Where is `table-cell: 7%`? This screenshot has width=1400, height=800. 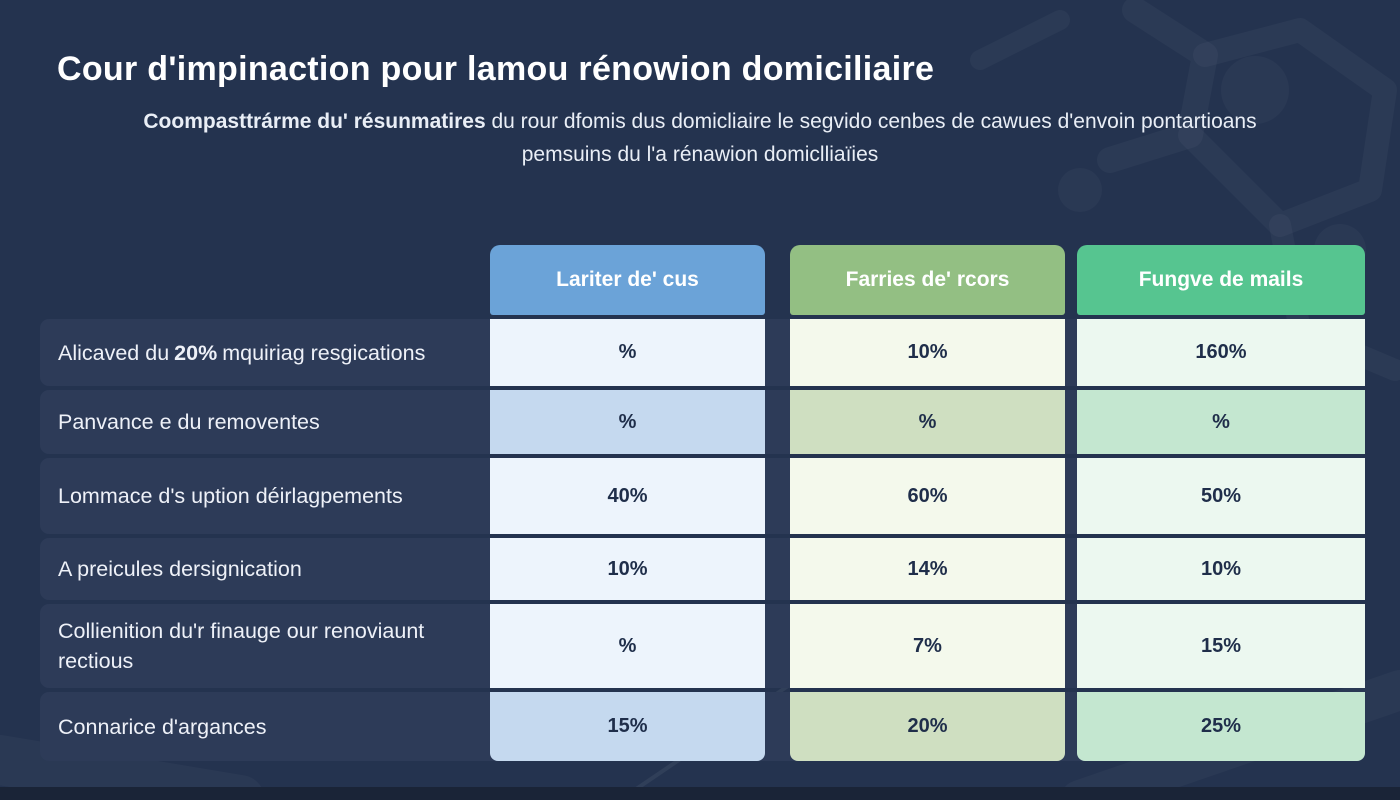
table-cell: 7% is located at coordinates (927, 646).